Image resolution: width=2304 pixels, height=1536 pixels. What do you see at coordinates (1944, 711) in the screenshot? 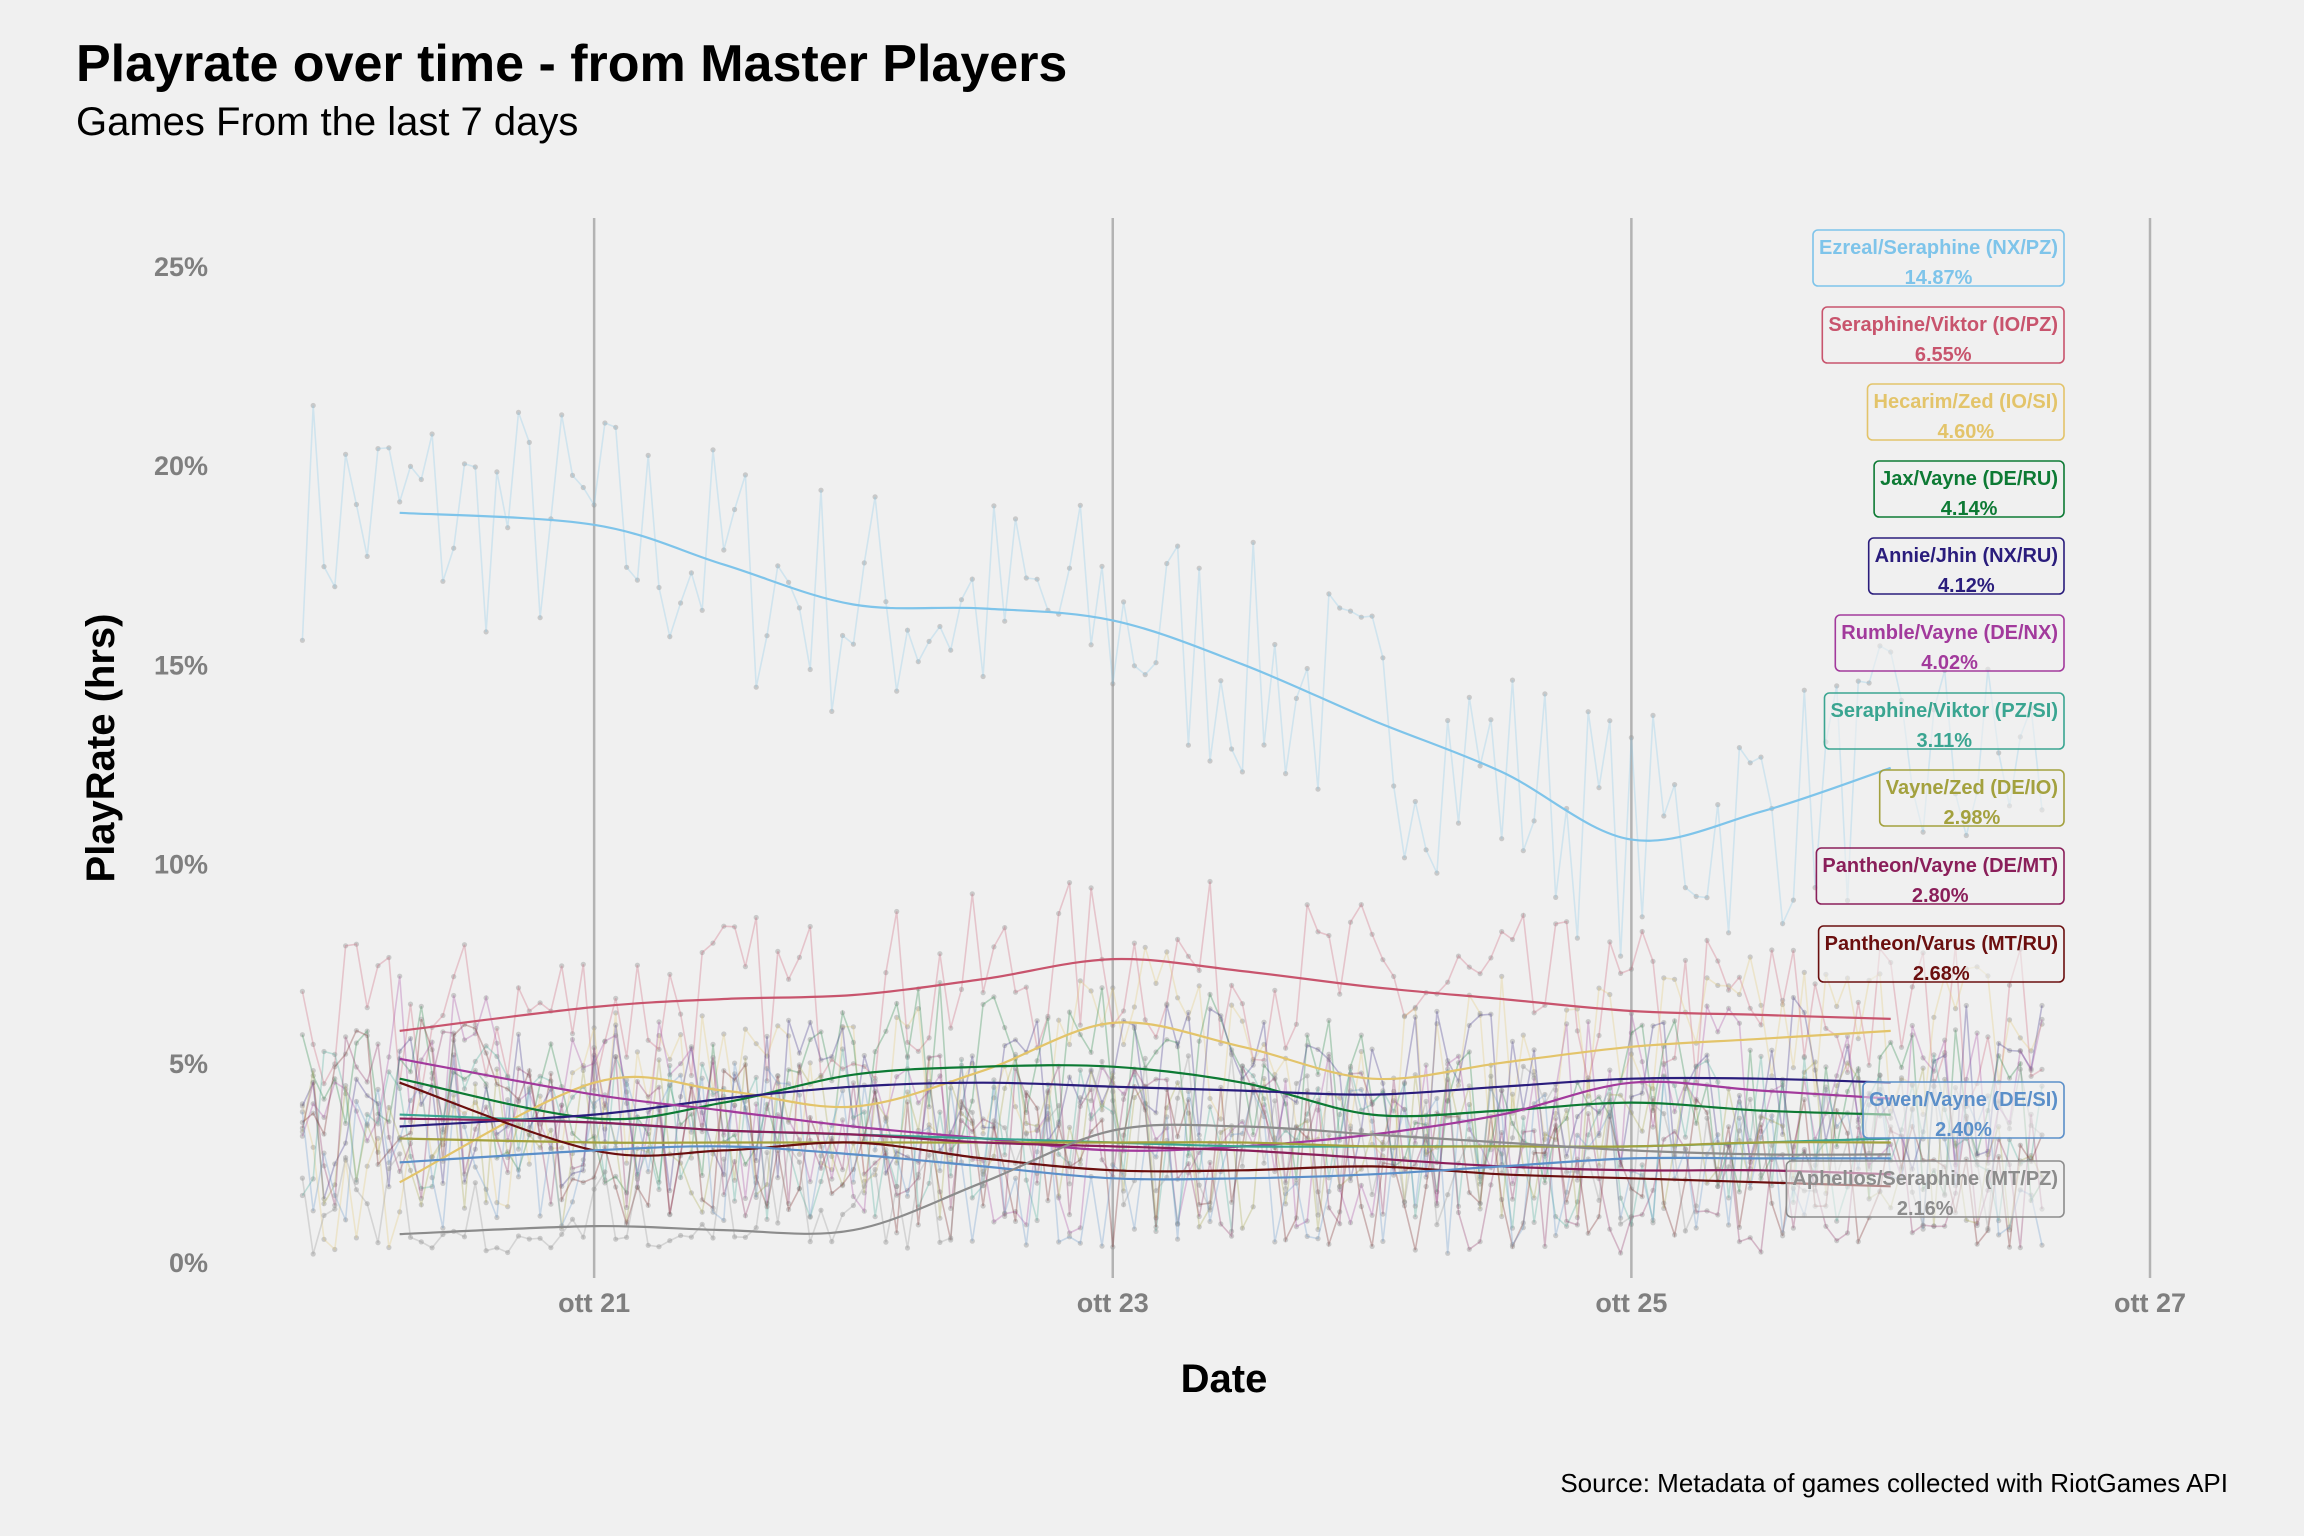
I see `series-label-name: Seraphine/Viktor (PZ/SI)` at bounding box center [1944, 711].